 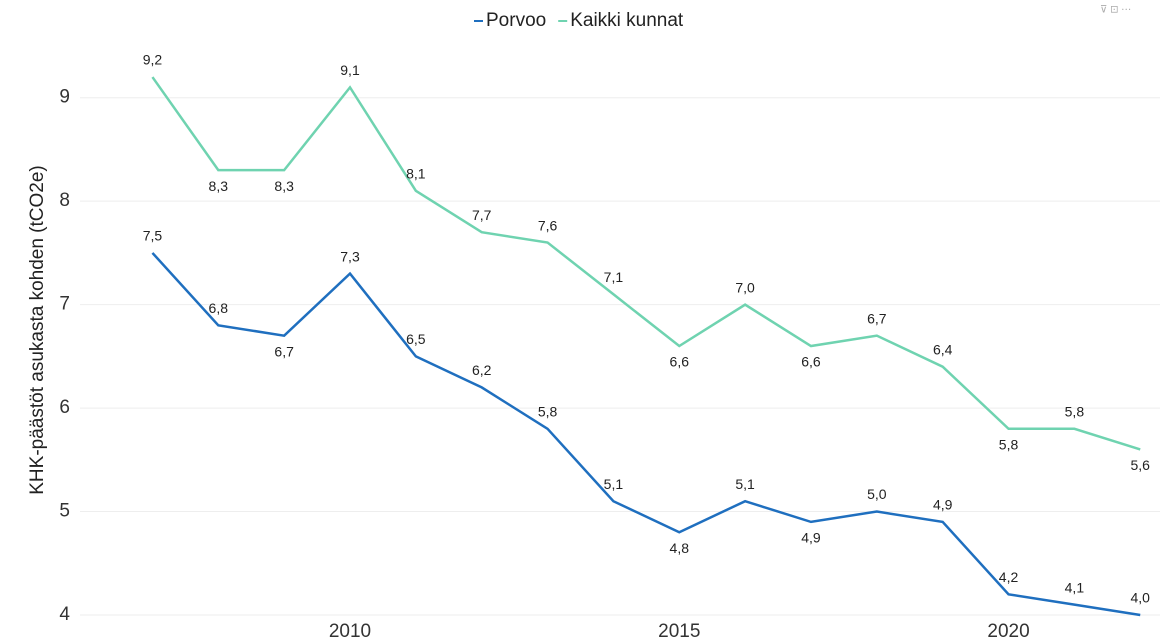 I want to click on x-tick-label: 2020, so click(x=1008, y=631).